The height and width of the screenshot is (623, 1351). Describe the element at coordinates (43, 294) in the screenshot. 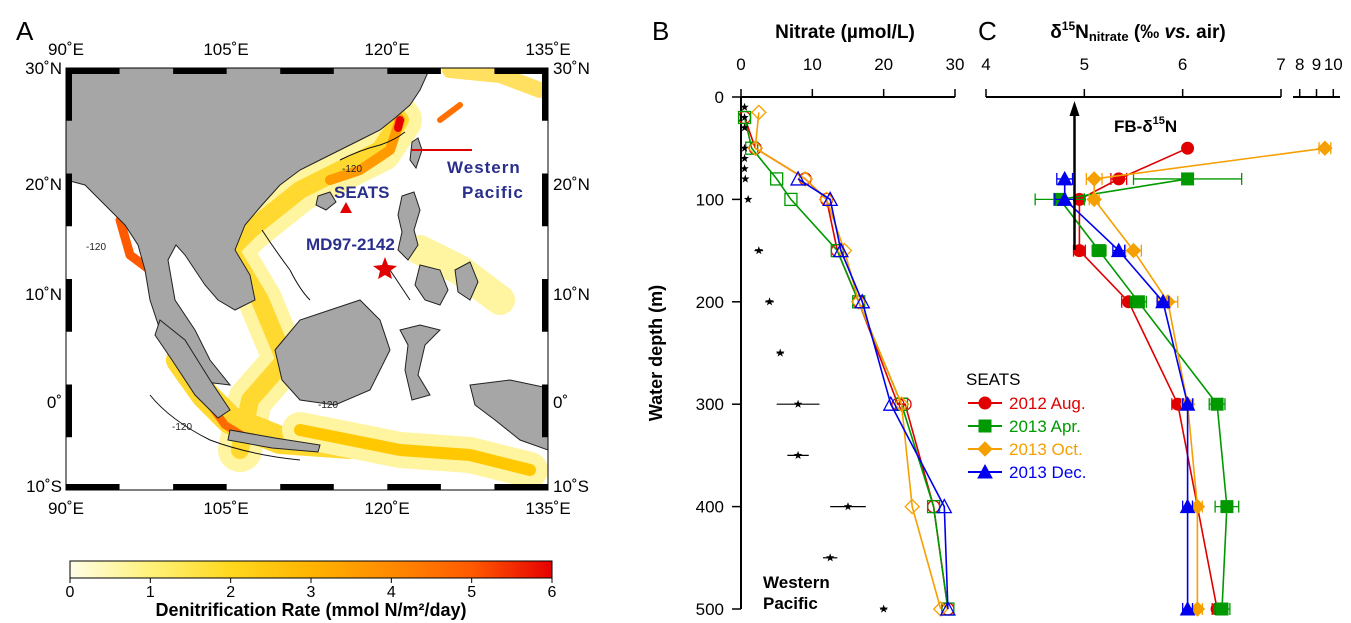

I see `map-left-lat-label: 10˚N` at that location.